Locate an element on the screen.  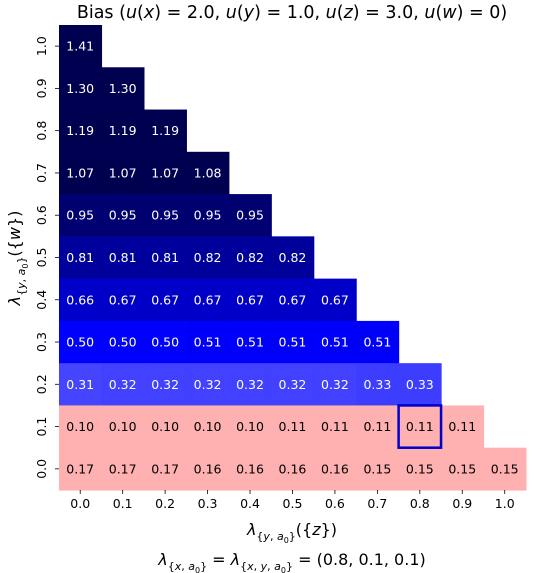
x-tick-label: 0.8 is located at coordinates (420, 503).